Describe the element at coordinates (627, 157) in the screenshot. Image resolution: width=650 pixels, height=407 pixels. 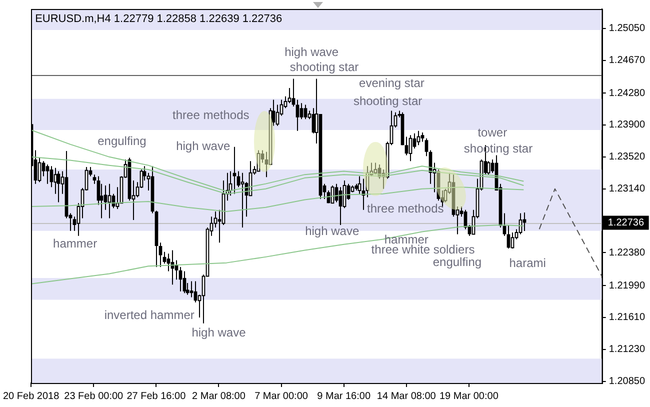
I see `y-tick-label: 1.23520` at that location.